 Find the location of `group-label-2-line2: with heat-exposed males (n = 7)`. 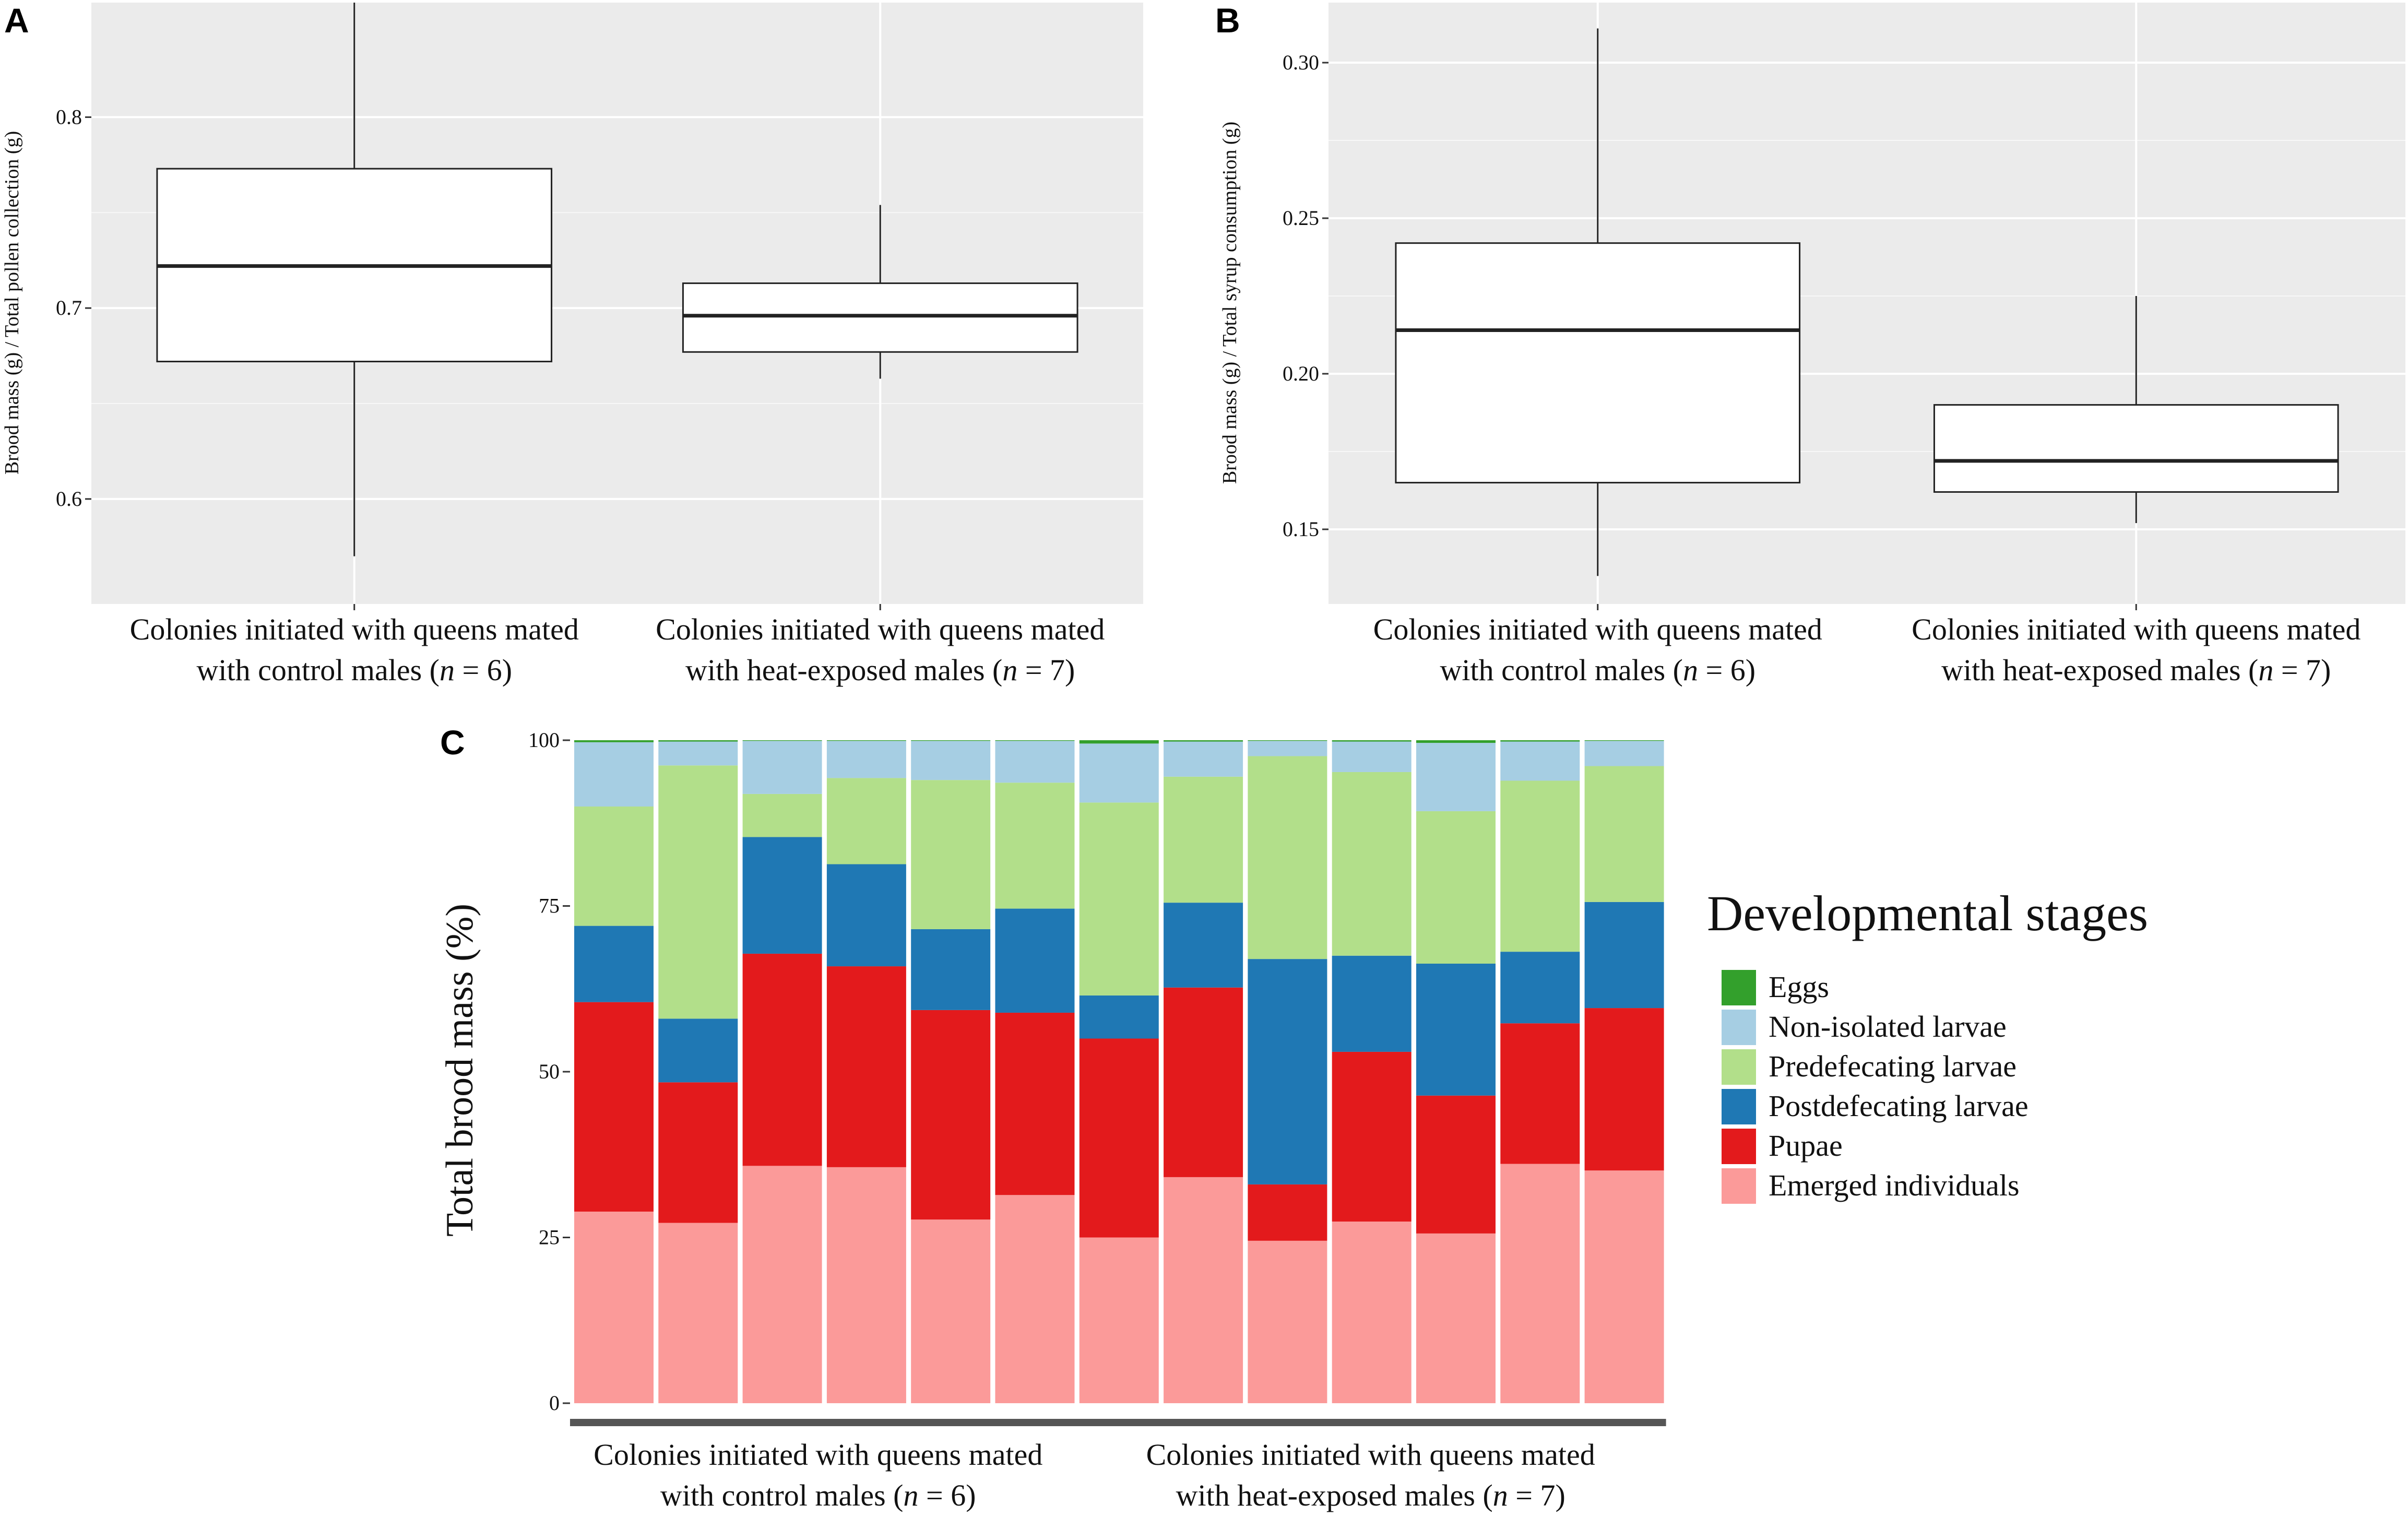

group-label-2-line2: with heat-exposed males (n = 7) is located at coordinates (1370, 1495).